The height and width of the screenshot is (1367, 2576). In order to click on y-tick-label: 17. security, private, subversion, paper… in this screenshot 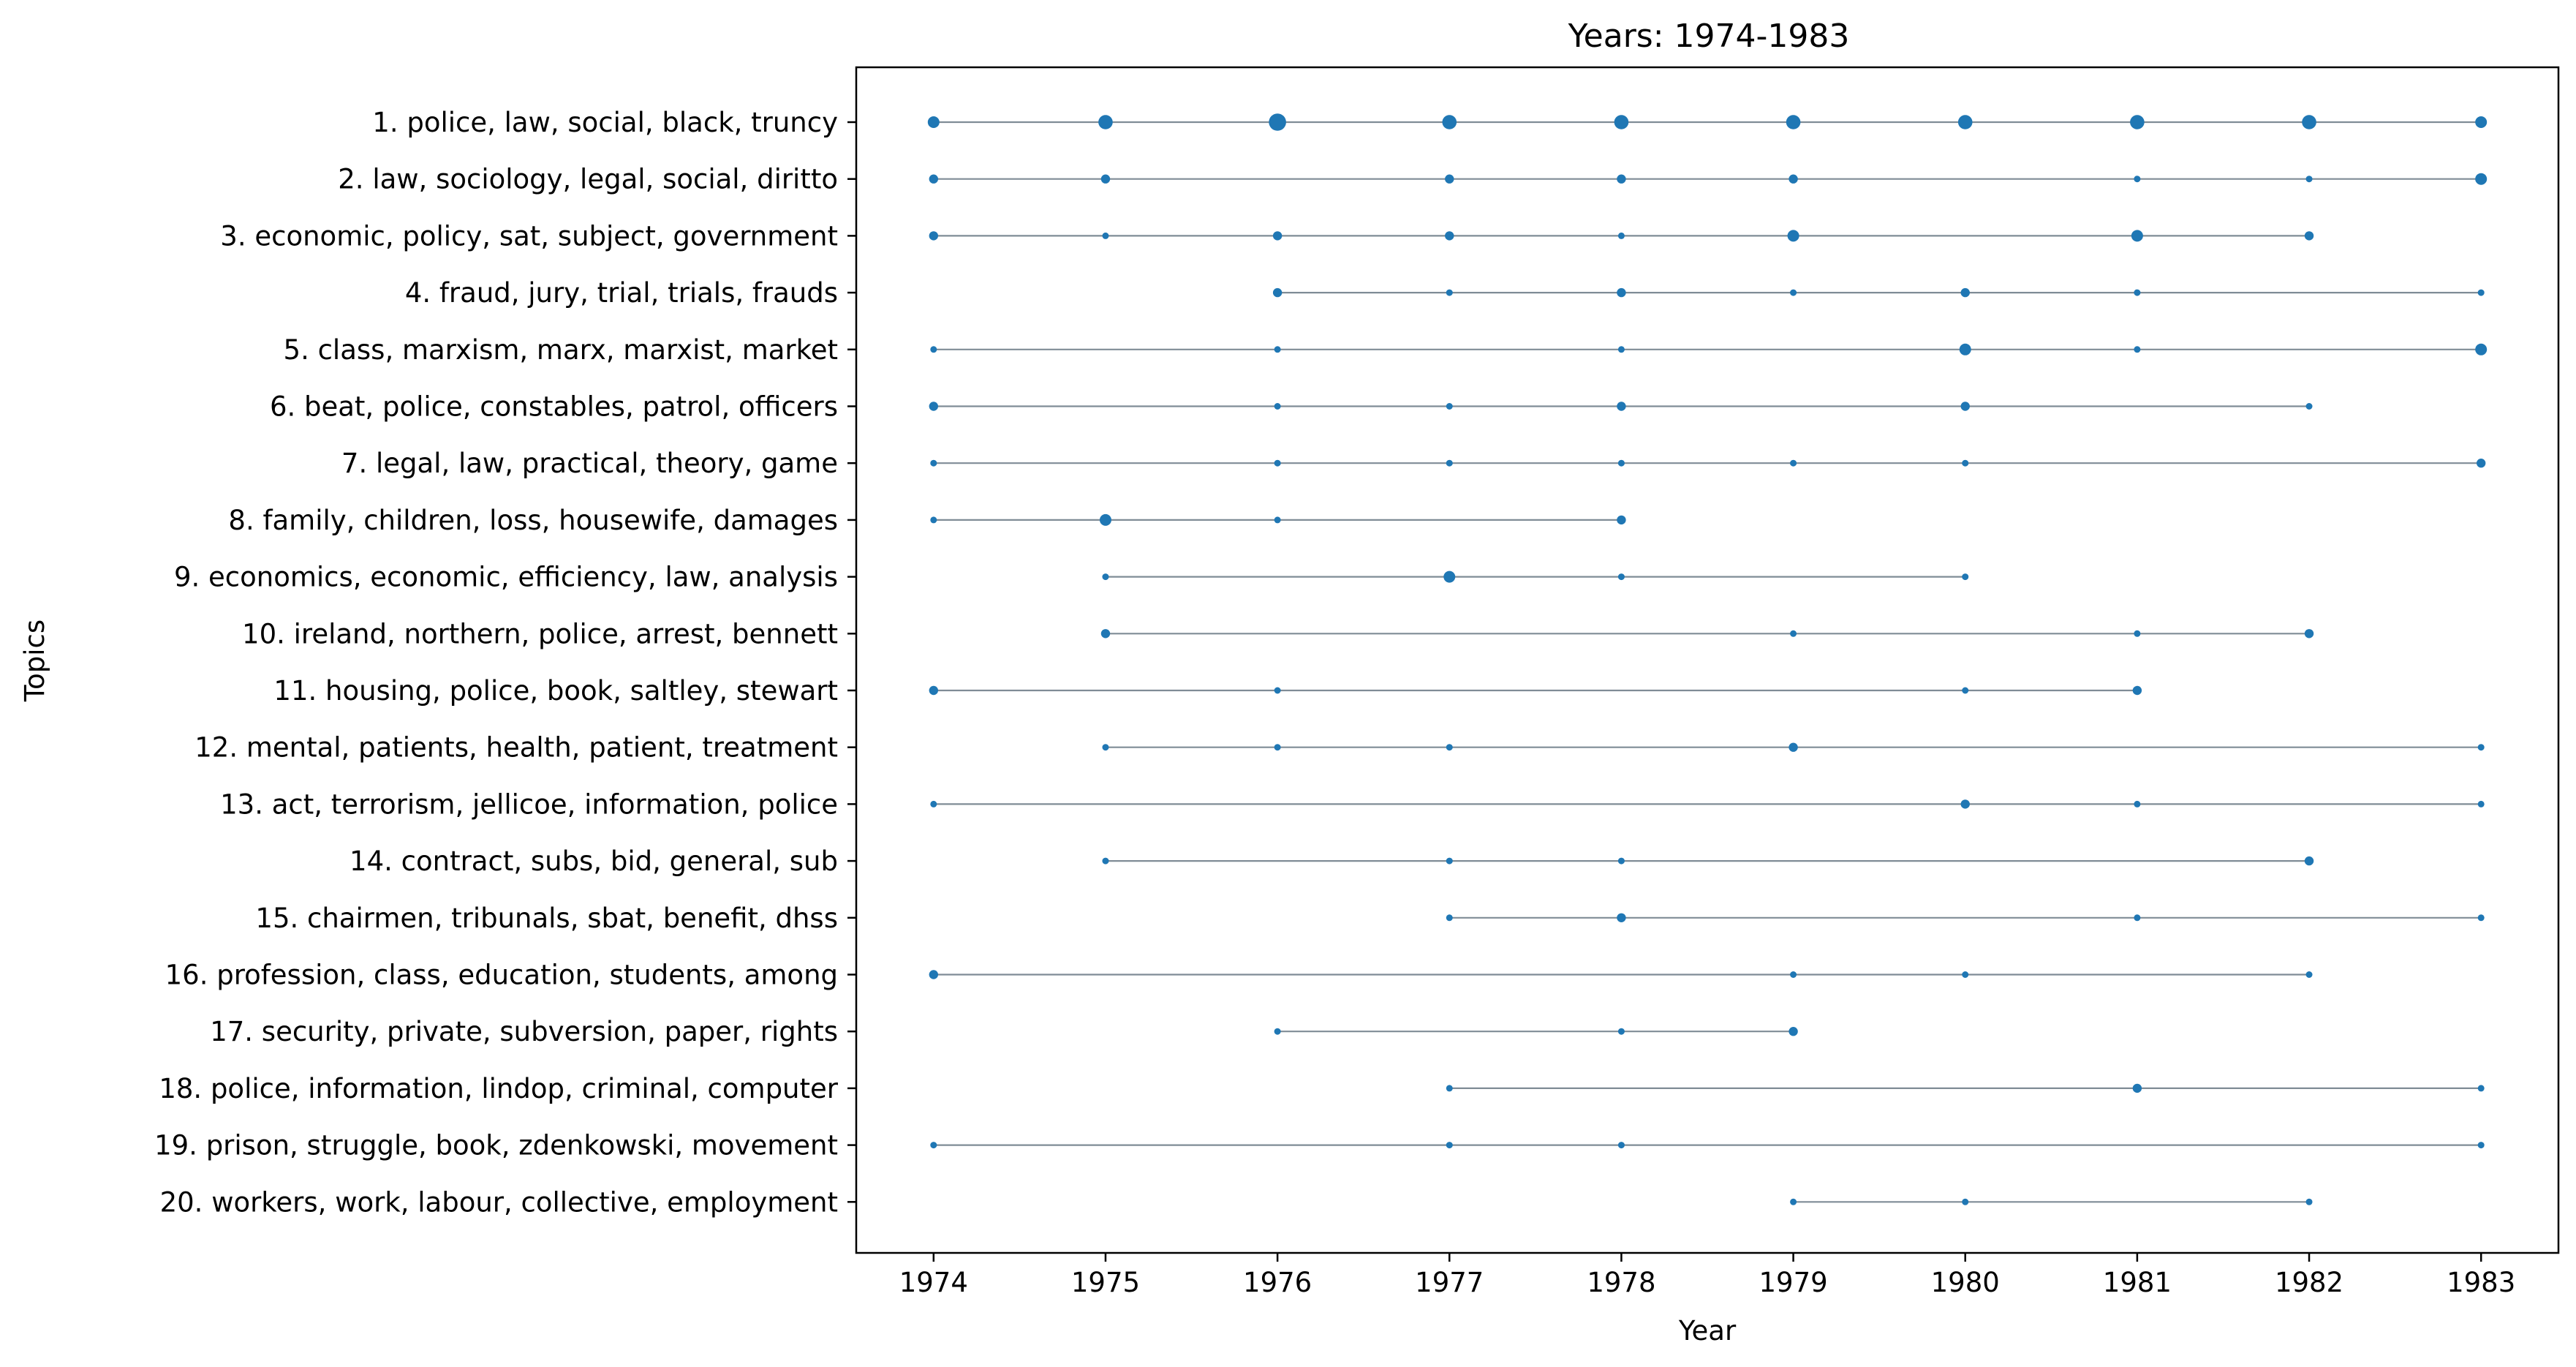, I will do `click(524, 1031)`.